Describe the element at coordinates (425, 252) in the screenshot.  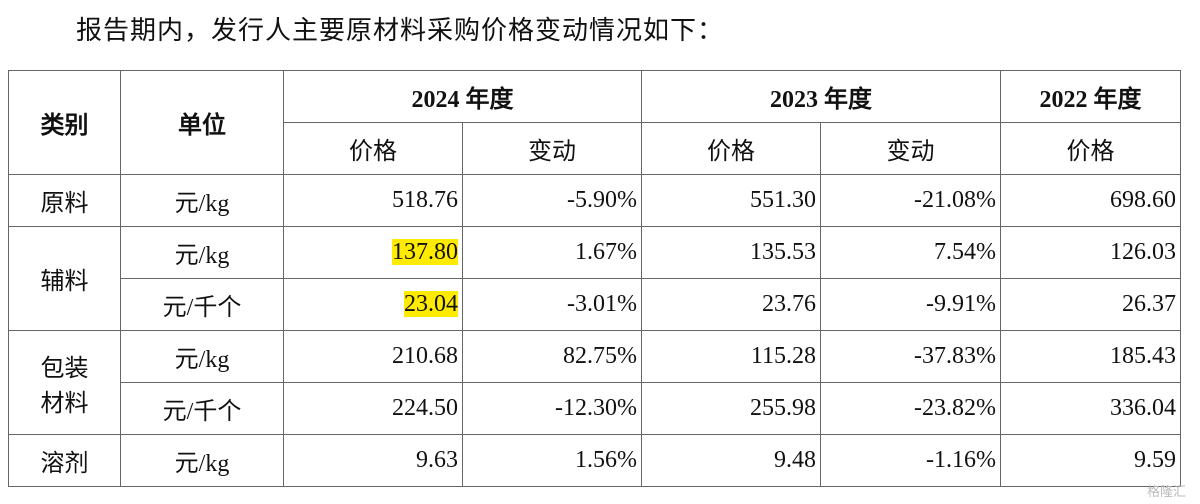
I see `value-text: 137.80` at that location.